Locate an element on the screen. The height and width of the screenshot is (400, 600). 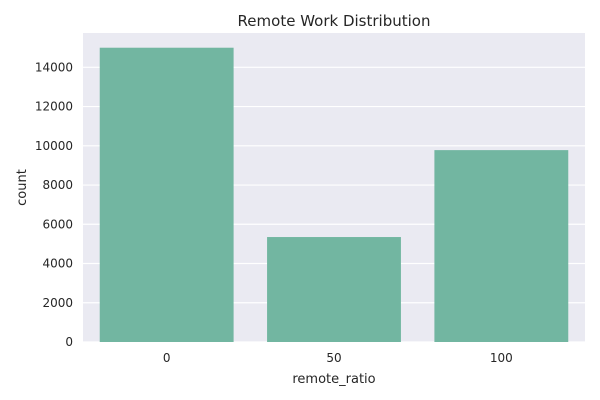
y-tick-label: 2000 is located at coordinates (57, 303).